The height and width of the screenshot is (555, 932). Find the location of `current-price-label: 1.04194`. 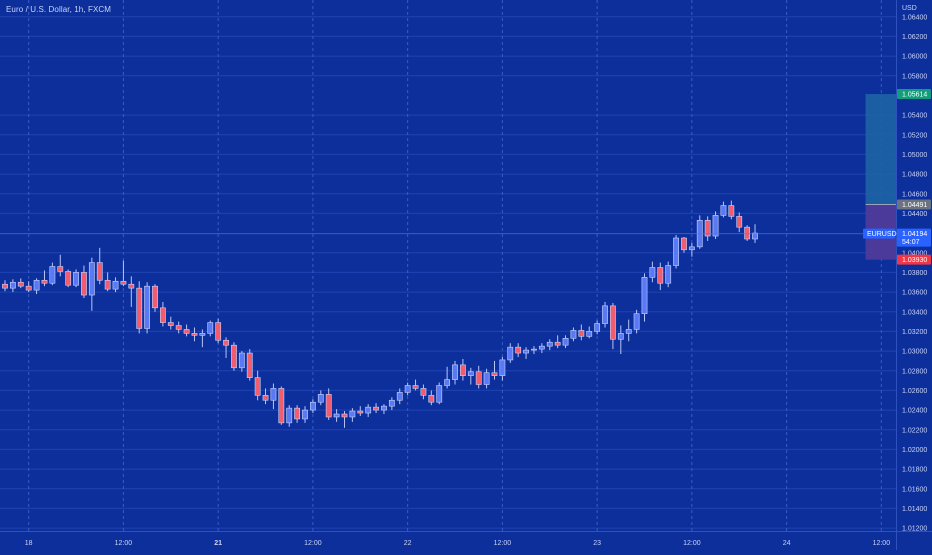

current-price-label: 1.04194 is located at coordinates (914, 234).